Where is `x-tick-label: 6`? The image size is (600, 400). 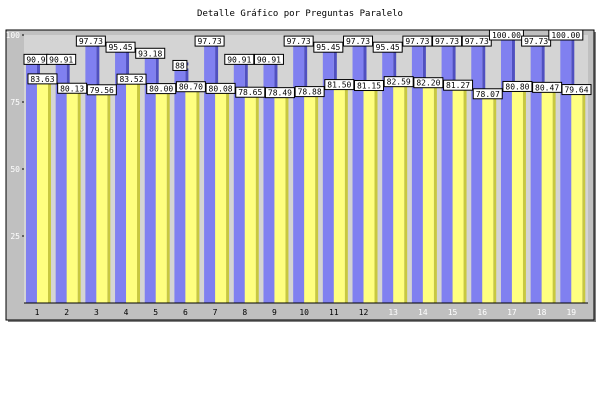 x-tick-label: 6 is located at coordinates (185, 312).